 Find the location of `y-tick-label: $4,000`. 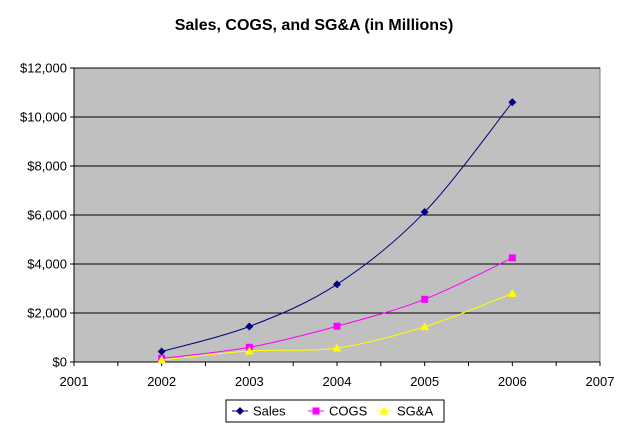

y-tick-label: $4,000 is located at coordinates (47, 264).